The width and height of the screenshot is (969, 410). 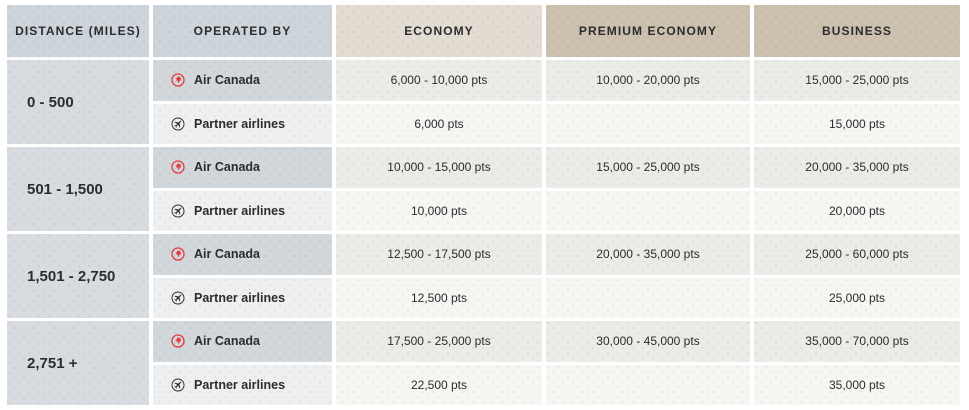 What do you see at coordinates (439, 384) in the screenshot?
I see `economy-value: 22,500 pts` at bounding box center [439, 384].